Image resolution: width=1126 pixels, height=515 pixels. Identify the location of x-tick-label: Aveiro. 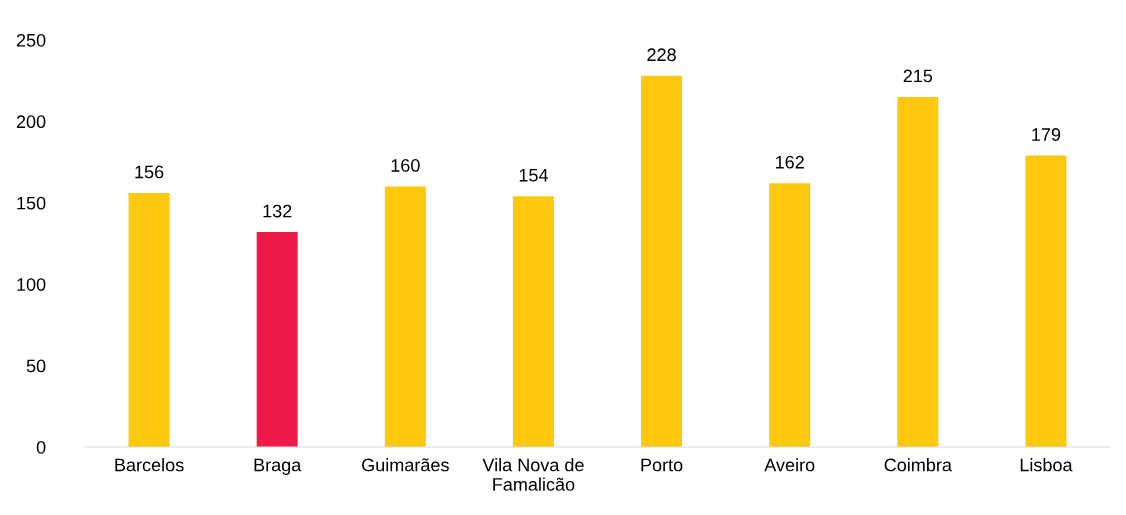
(789, 465).